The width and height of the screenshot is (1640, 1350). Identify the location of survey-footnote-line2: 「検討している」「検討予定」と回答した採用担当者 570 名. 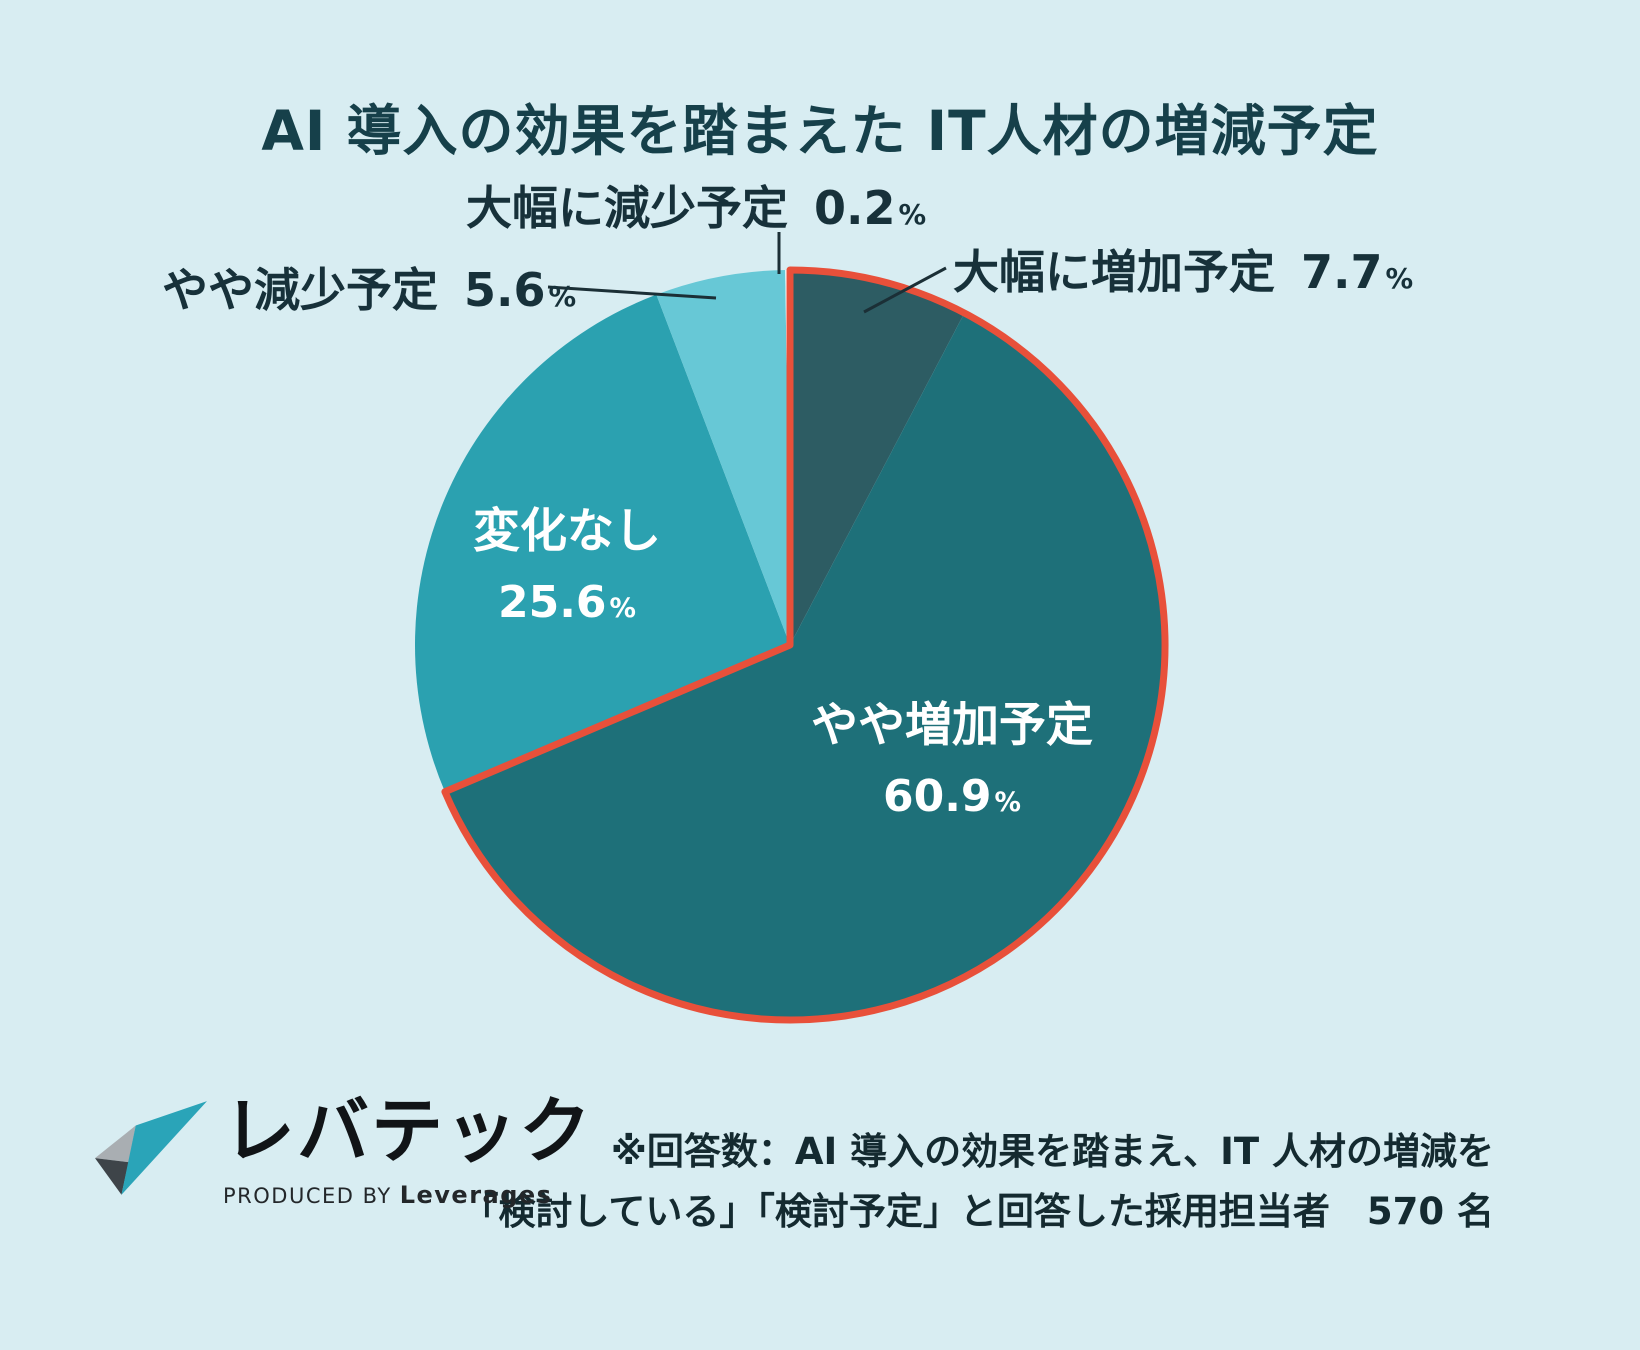
(977, 1211).